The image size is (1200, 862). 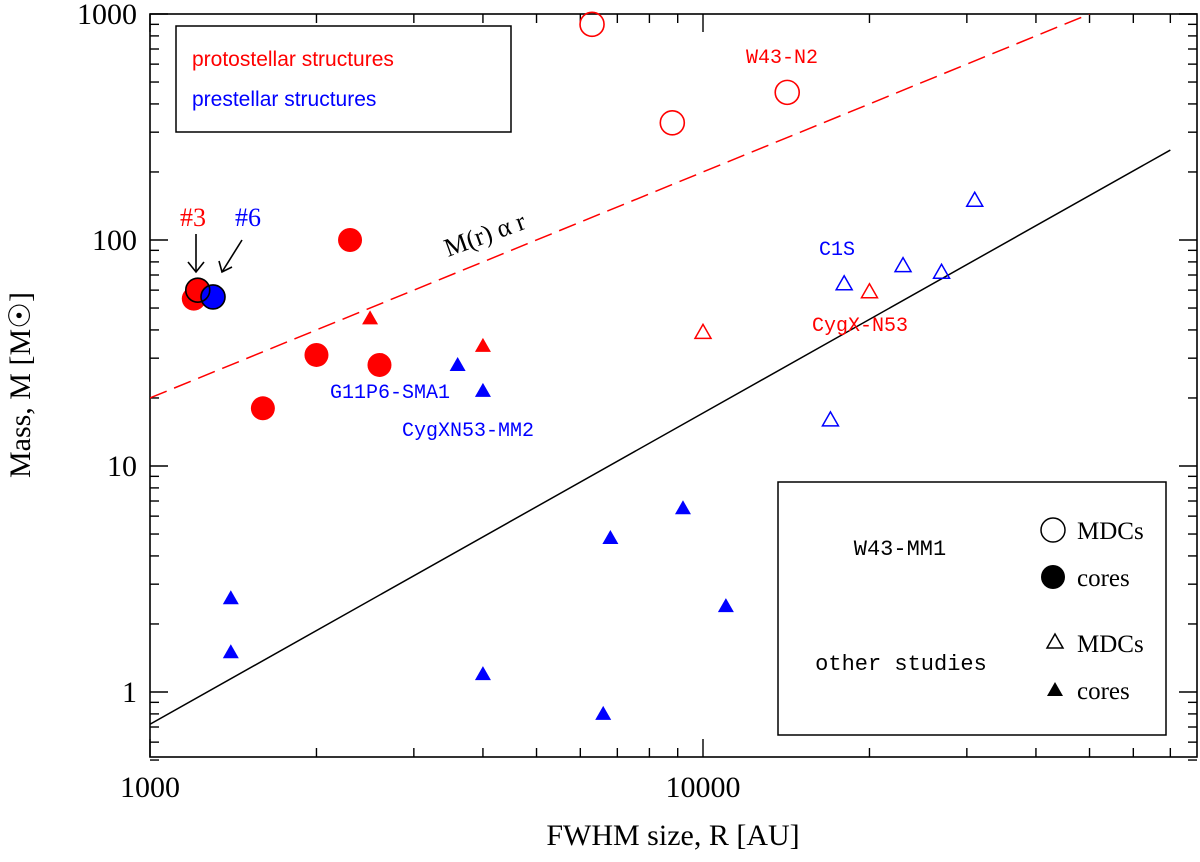 I want to click on x-tick-label: 1000, so click(x=150, y=787).